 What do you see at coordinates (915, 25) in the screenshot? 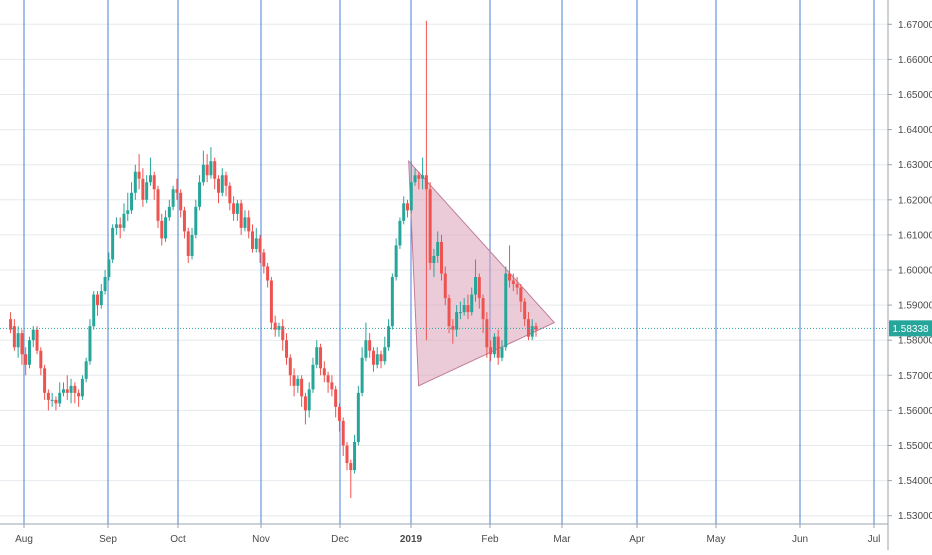
I see `price-tick-label: 1.67000` at bounding box center [915, 25].